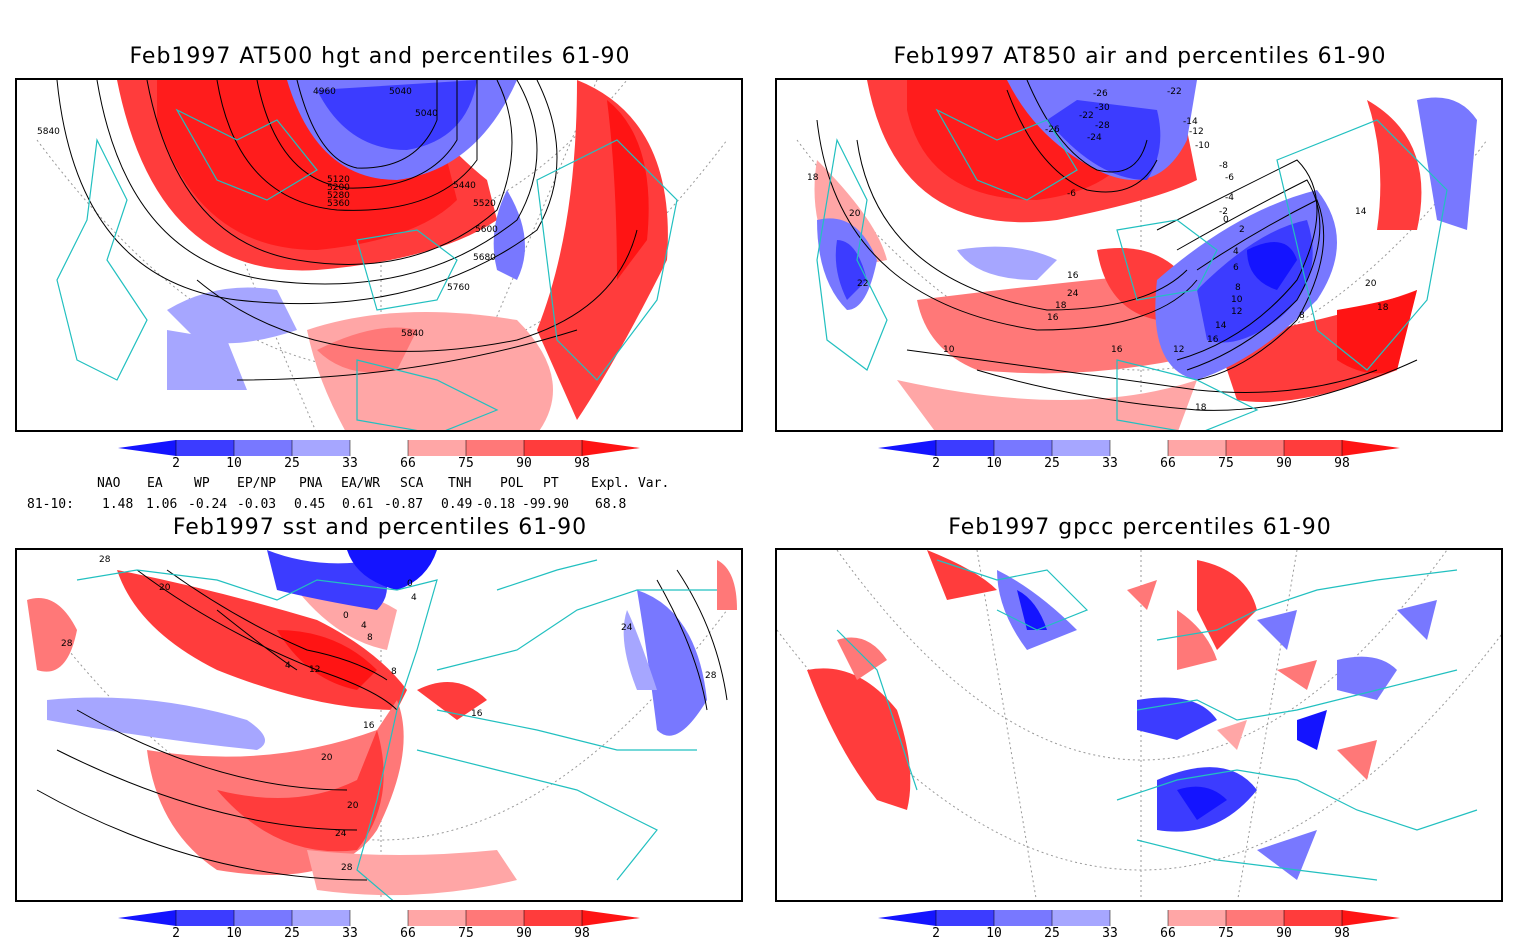 The width and height of the screenshot is (1520, 950). Describe the element at coordinates (545, 504) in the screenshot. I see `index-value: -99.90` at that location.